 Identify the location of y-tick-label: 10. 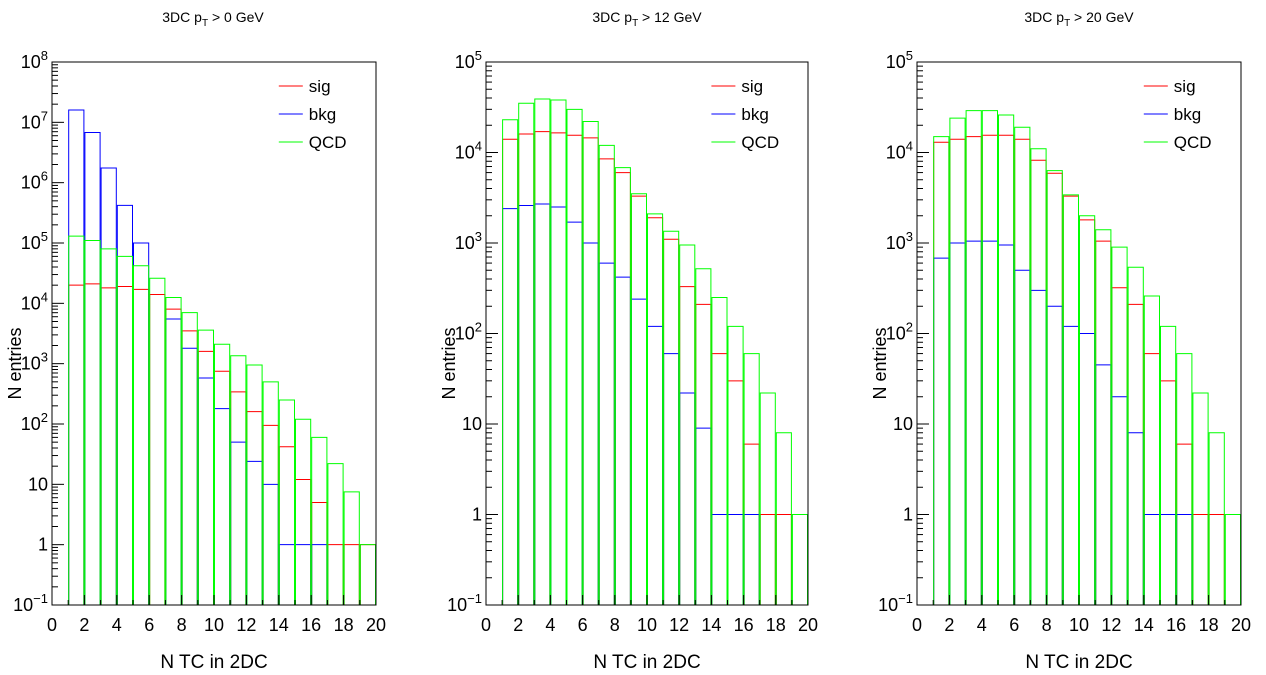
(903, 424).